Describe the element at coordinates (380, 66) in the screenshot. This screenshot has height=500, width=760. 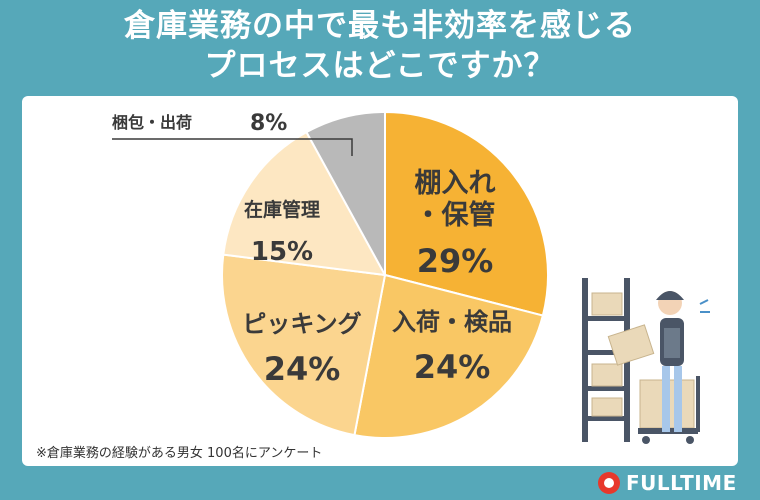
I see `title-line-2: プロセスはどこですか？` at that location.